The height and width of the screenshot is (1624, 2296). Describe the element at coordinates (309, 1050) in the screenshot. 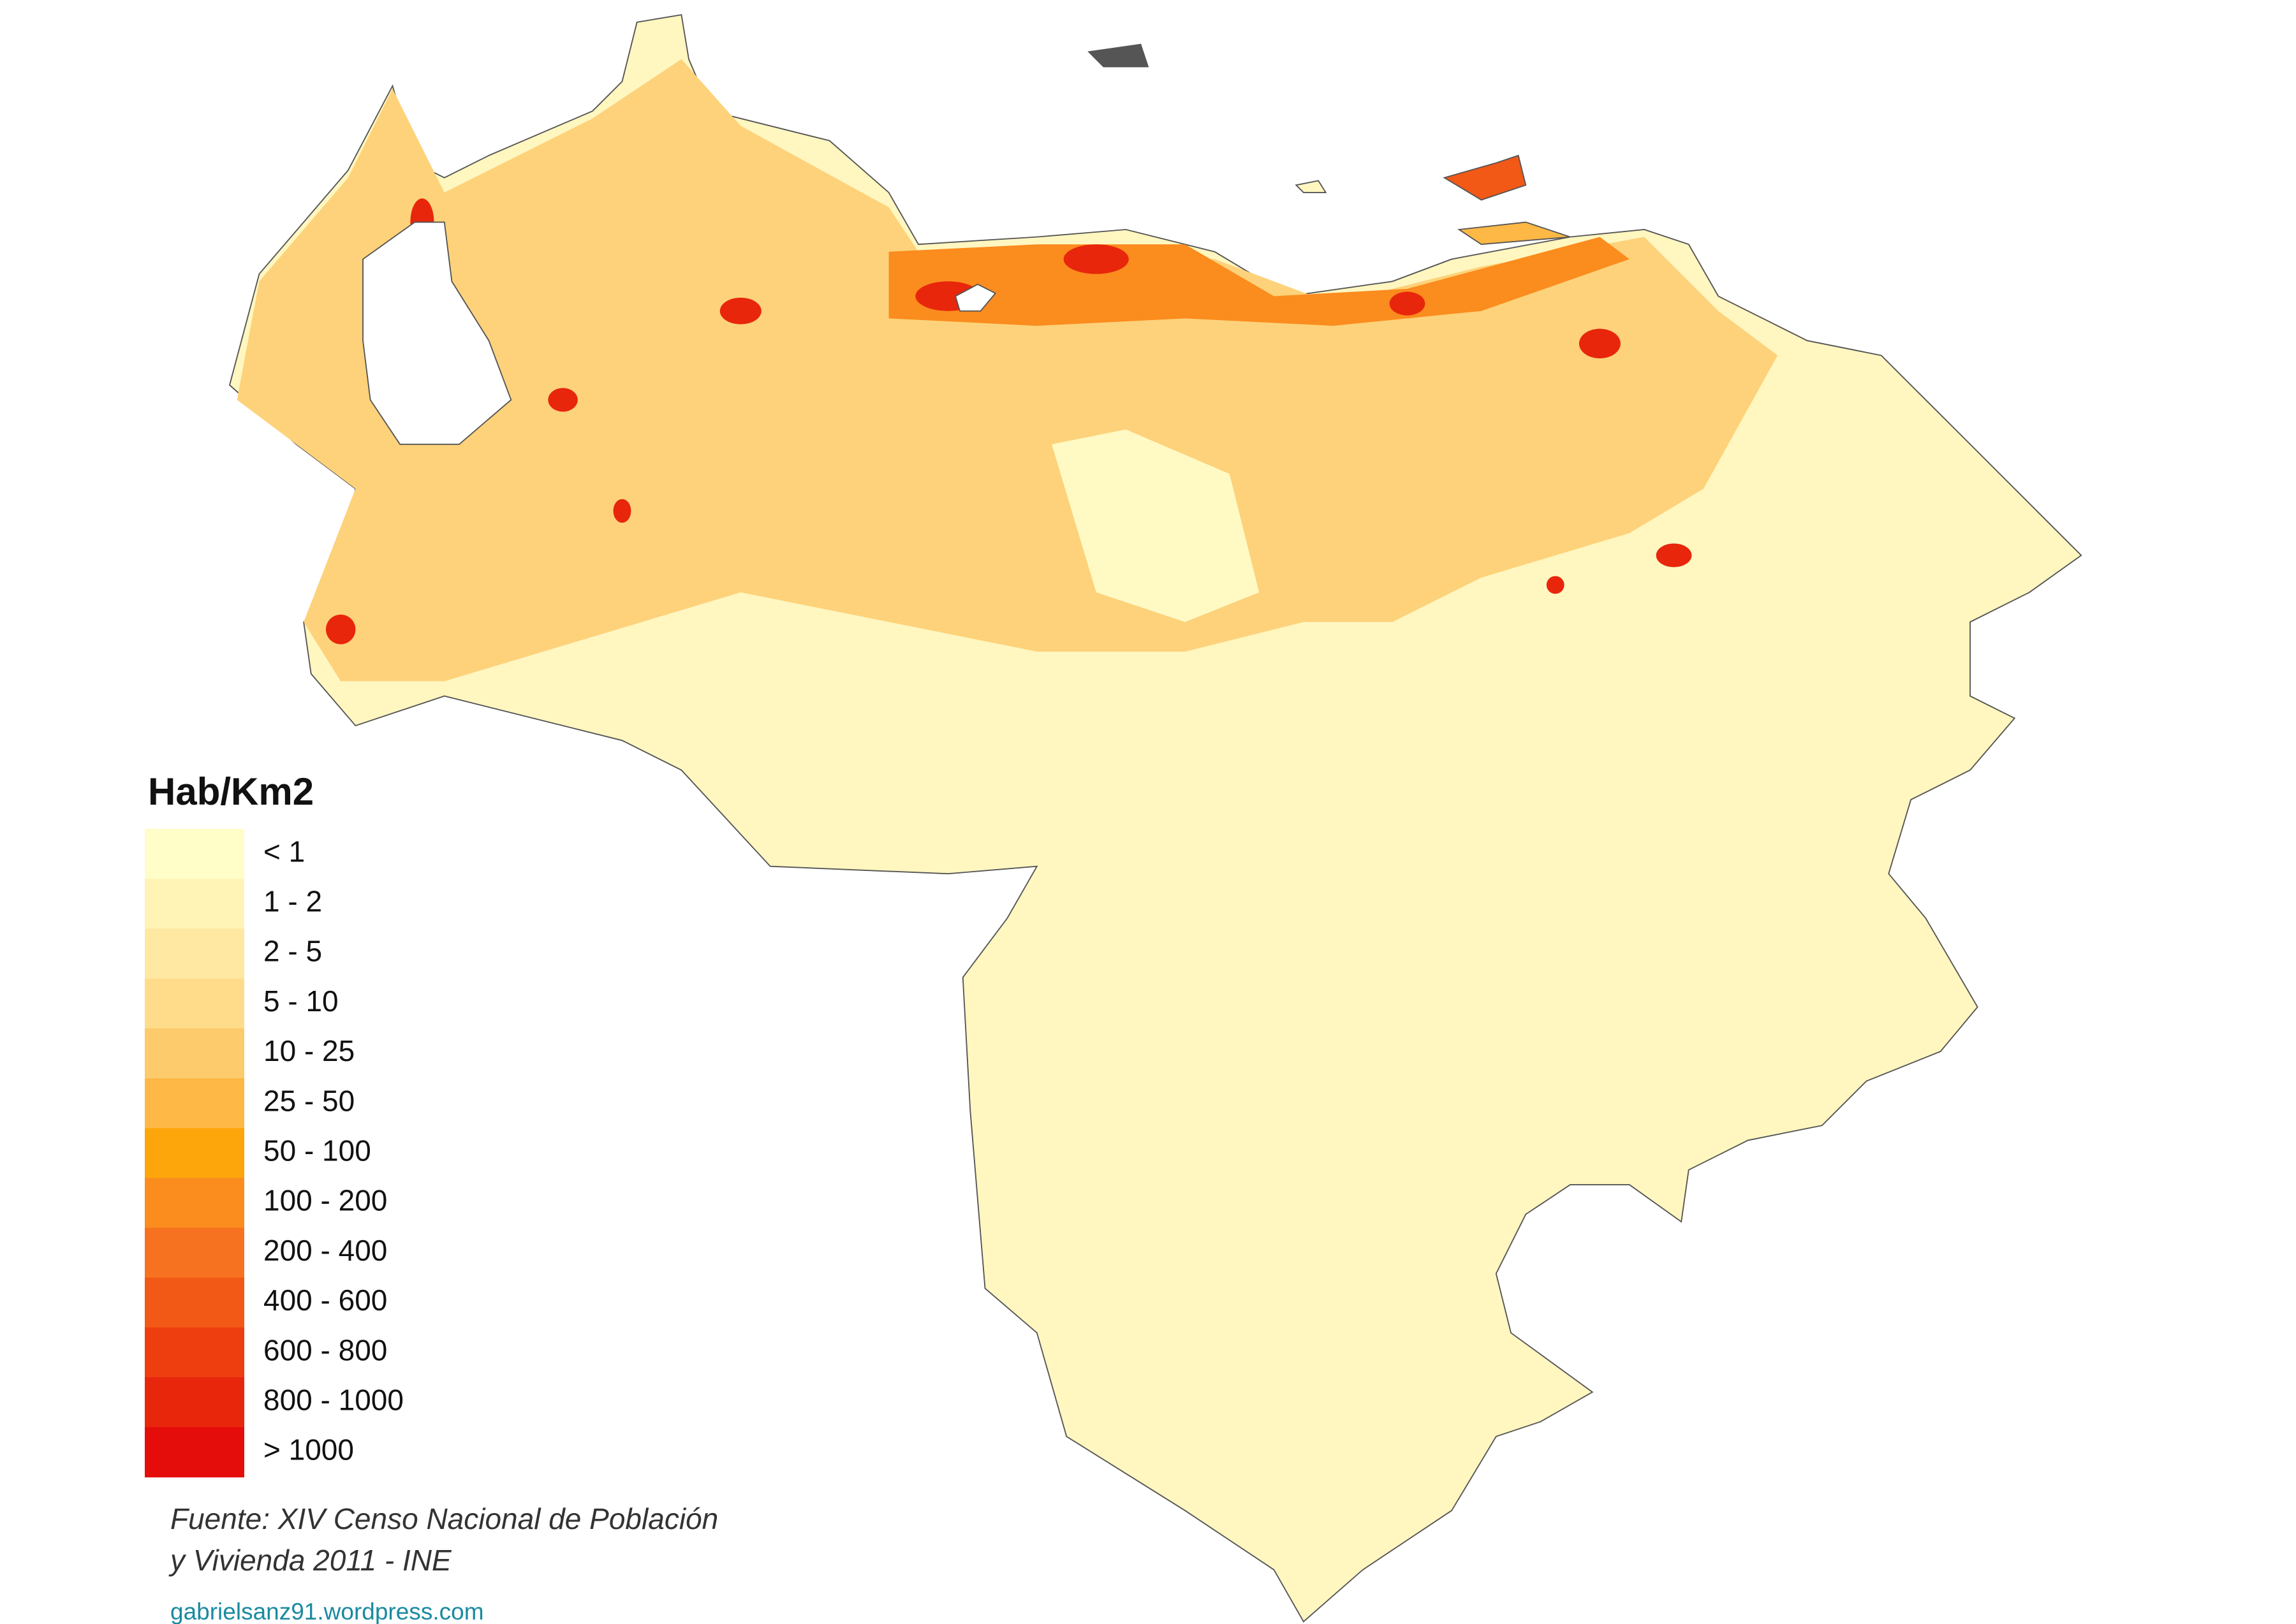

I see `legend-label: 10 - 25` at that location.